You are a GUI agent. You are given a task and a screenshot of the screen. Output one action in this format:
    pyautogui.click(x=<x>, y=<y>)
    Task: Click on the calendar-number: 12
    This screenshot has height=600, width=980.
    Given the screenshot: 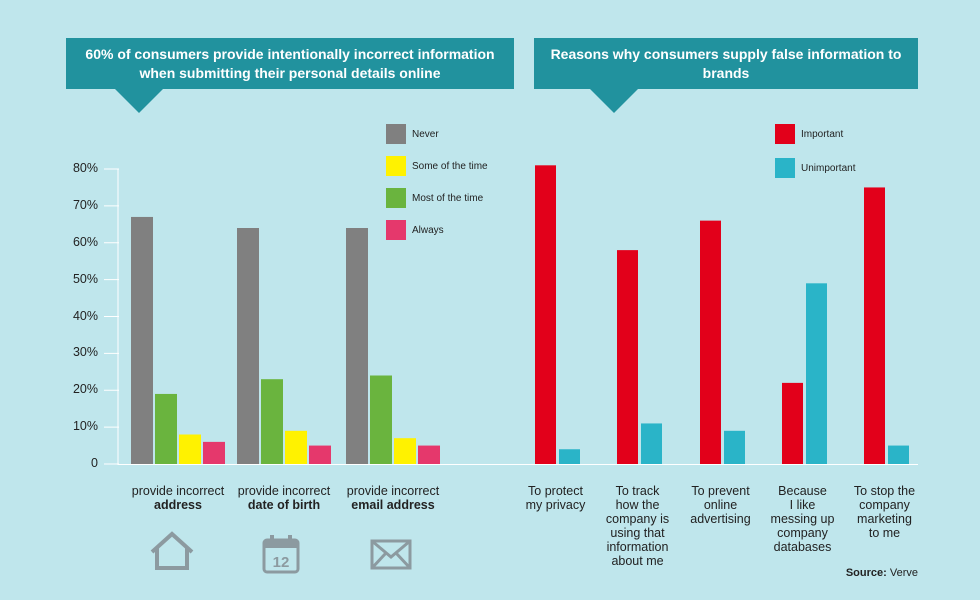 What is the action you would take?
    pyautogui.click(x=281, y=562)
    